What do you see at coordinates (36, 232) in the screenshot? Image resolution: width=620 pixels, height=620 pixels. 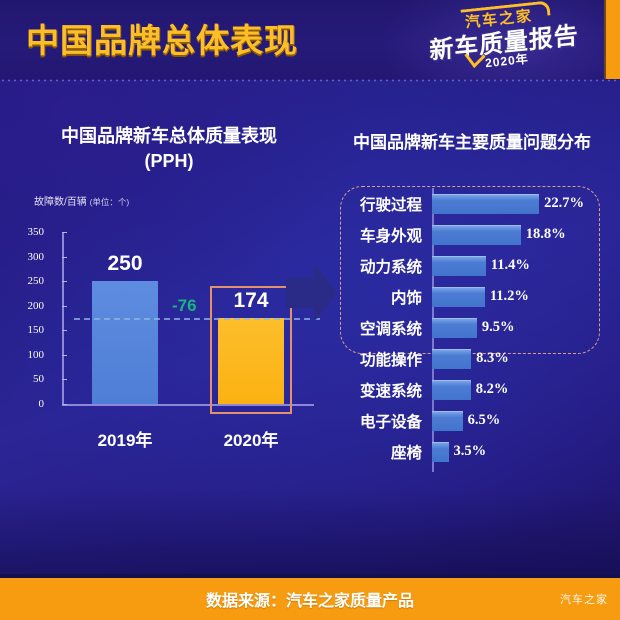 I see `y-axis-tick-label: 350` at bounding box center [36, 232].